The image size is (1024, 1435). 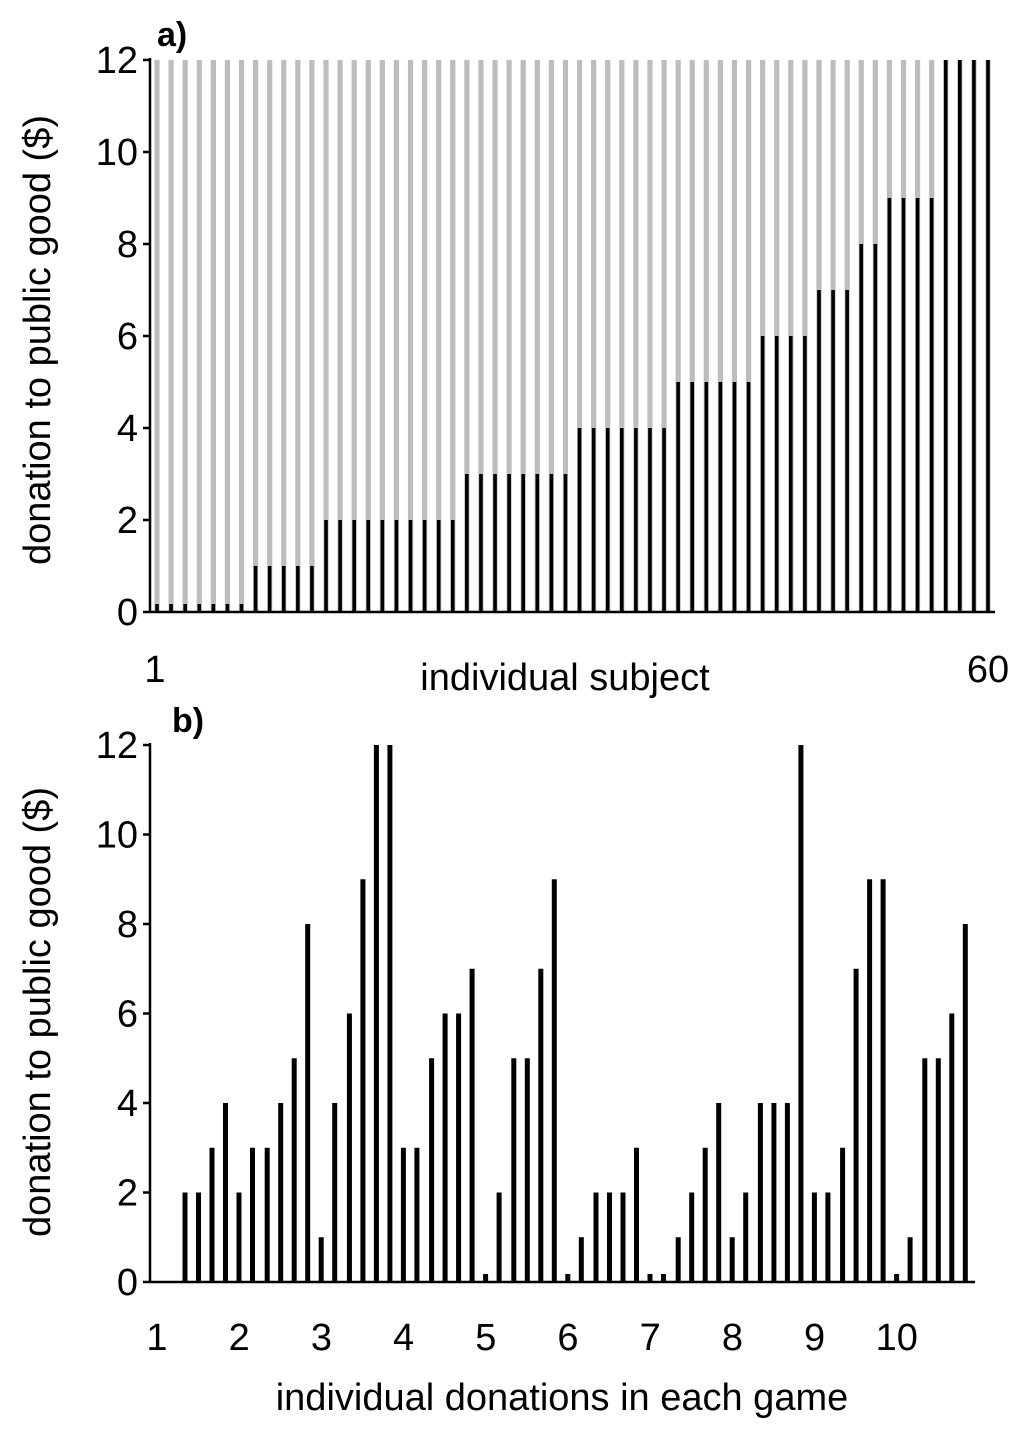 What do you see at coordinates (814, 1338) in the screenshot?
I see `panel-b-x-tick-label: 9` at bounding box center [814, 1338].